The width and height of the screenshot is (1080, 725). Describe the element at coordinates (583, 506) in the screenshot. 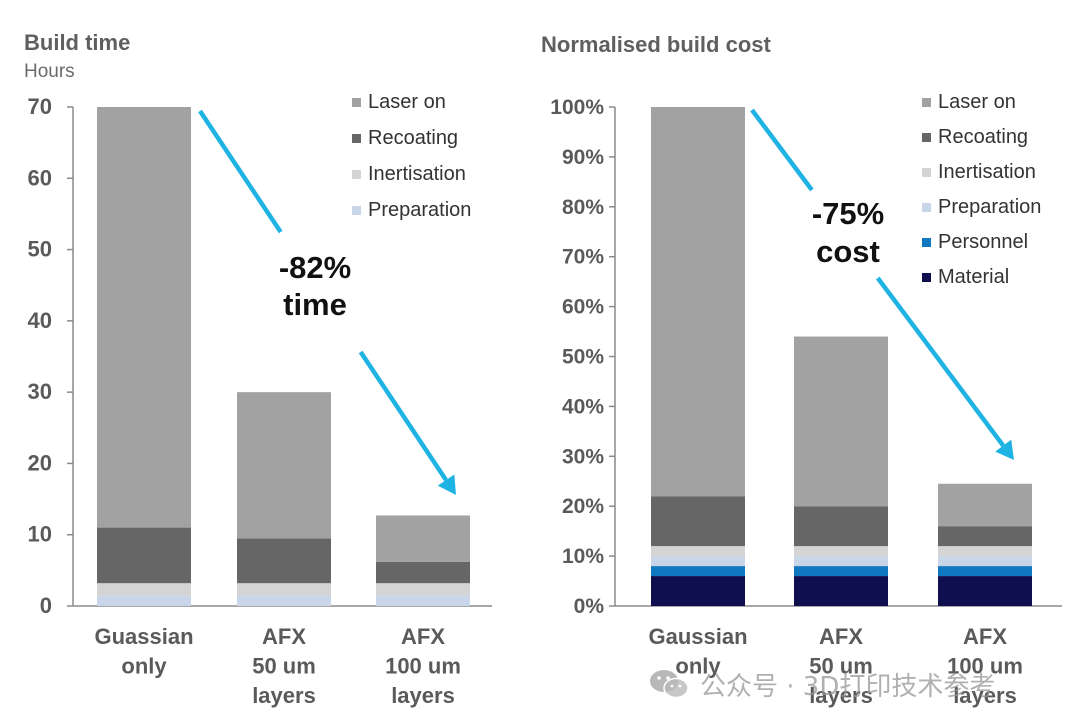

I see `y-tick-label: 20%` at that location.